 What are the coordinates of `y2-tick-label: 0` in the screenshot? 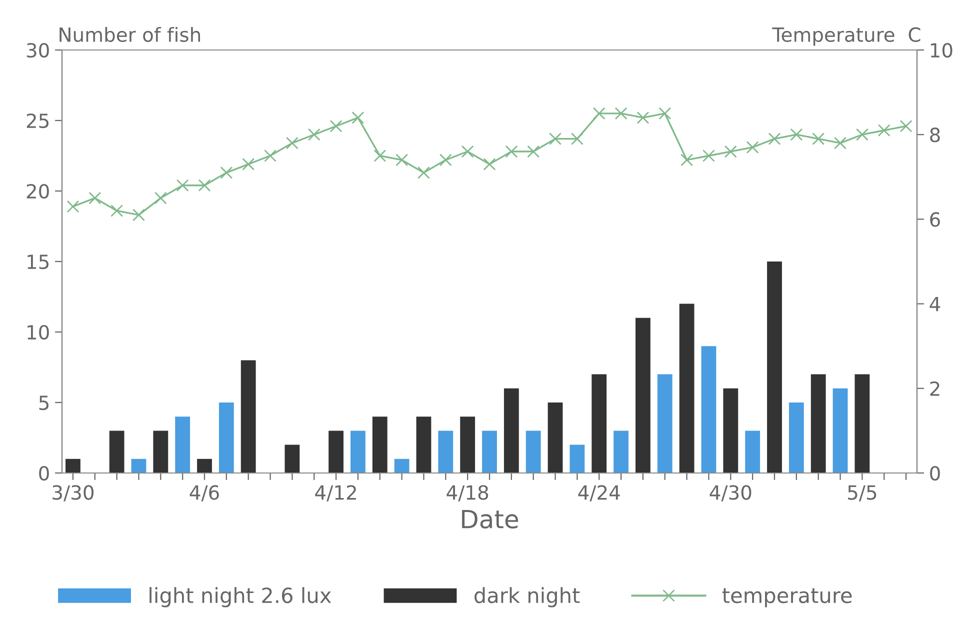 It's located at (935, 473).